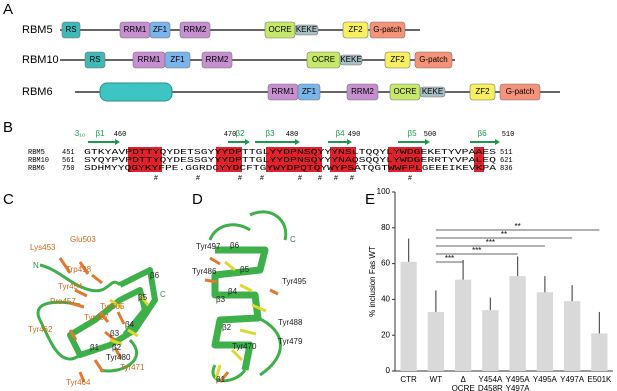 Image resolution: width=617 pixels, height=391 pixels. Describe the element at coordinates (430, 135) in the screenshot. I see `residue-number: 500` at that location.